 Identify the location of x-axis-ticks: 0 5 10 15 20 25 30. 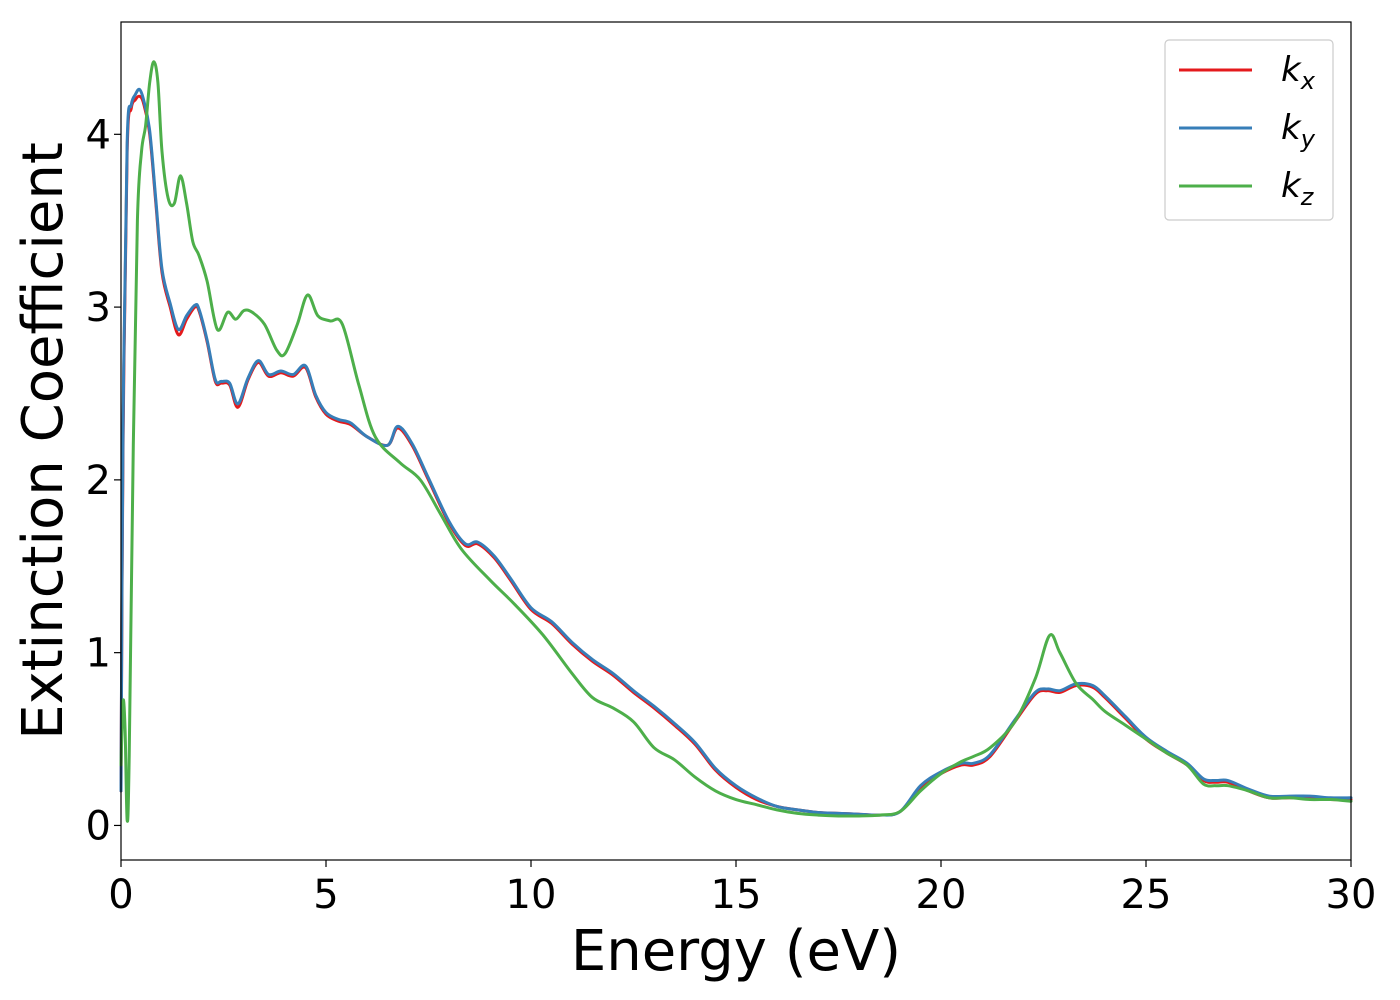
(742, 889).